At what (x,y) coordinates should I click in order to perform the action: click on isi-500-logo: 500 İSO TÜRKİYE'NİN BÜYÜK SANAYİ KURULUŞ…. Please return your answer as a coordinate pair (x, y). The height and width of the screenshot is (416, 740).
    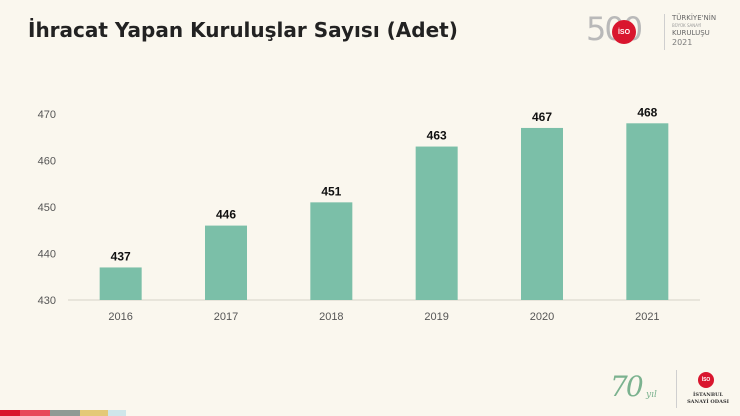
    Looking at the image, I should click on (661, 32).